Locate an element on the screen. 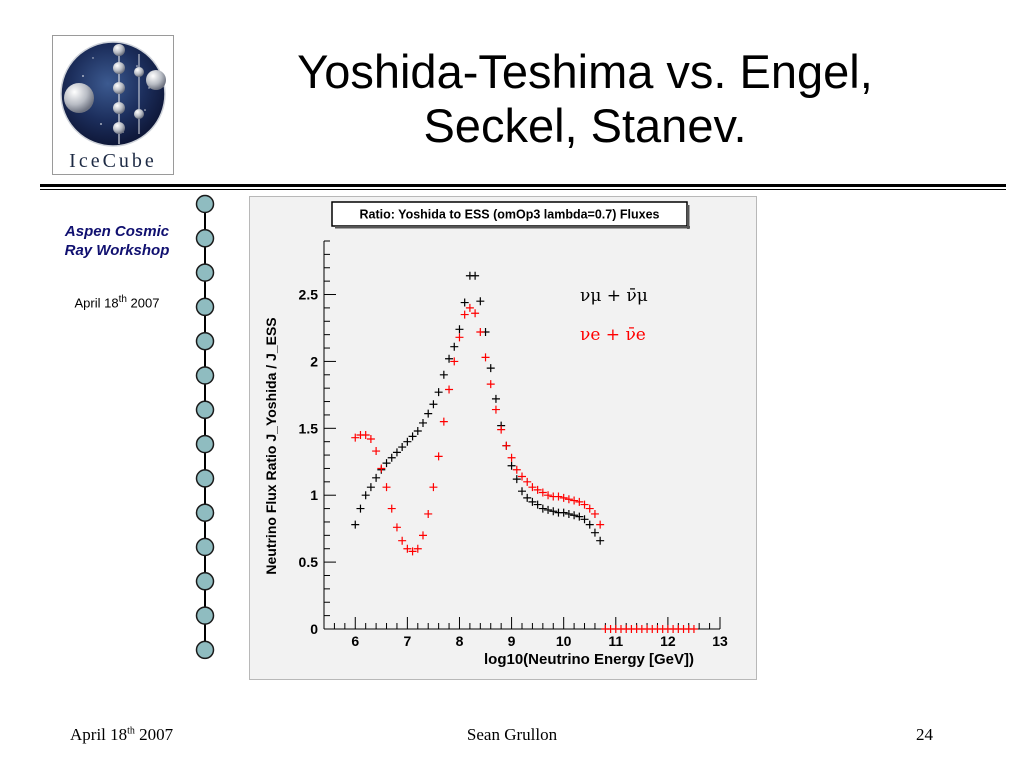  y-tick-label: 0.5 is located at coordinates (309, 562).